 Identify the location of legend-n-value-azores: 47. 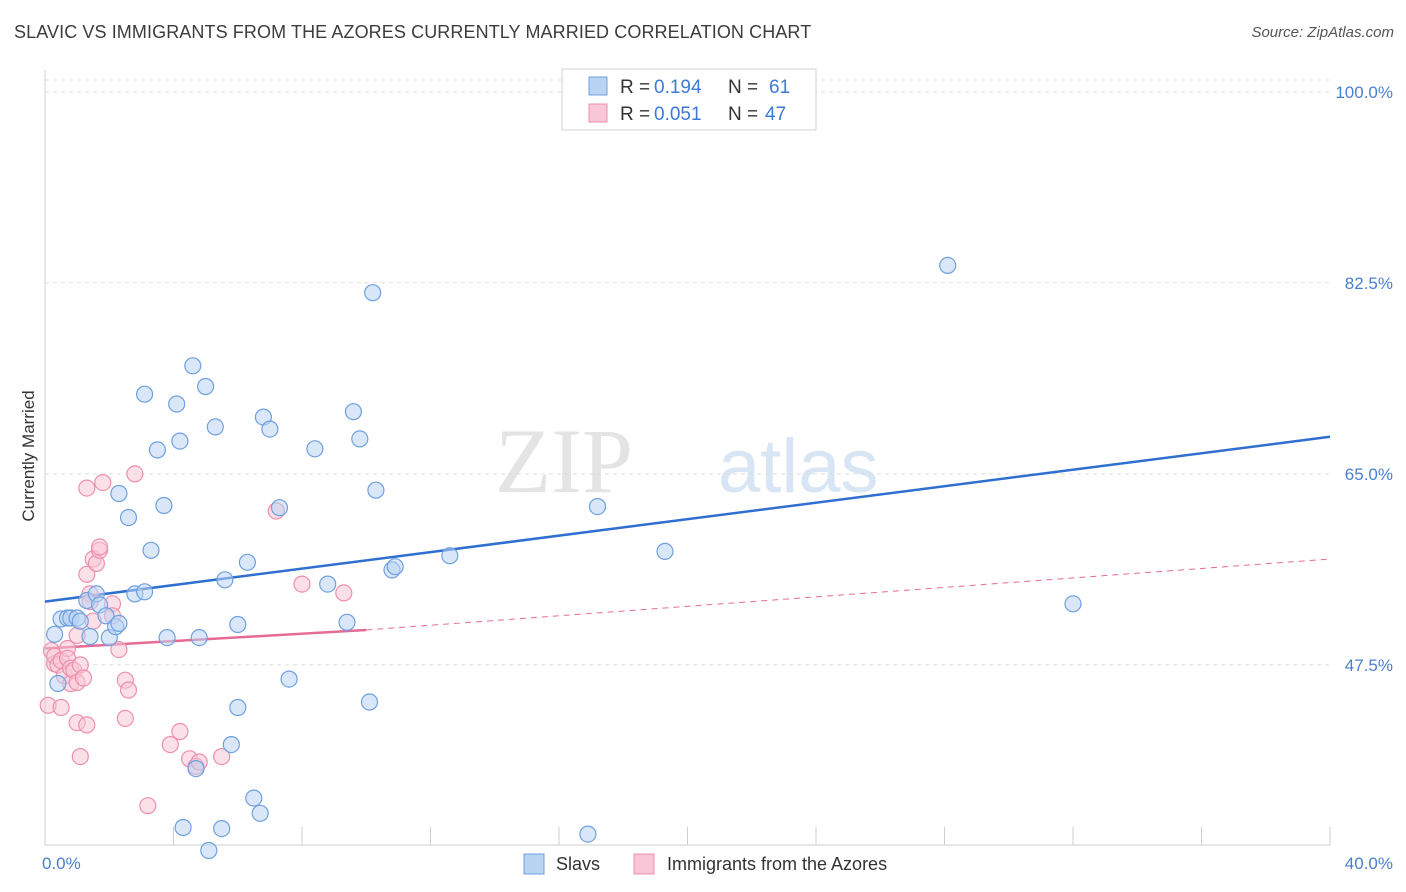
(775, 114).